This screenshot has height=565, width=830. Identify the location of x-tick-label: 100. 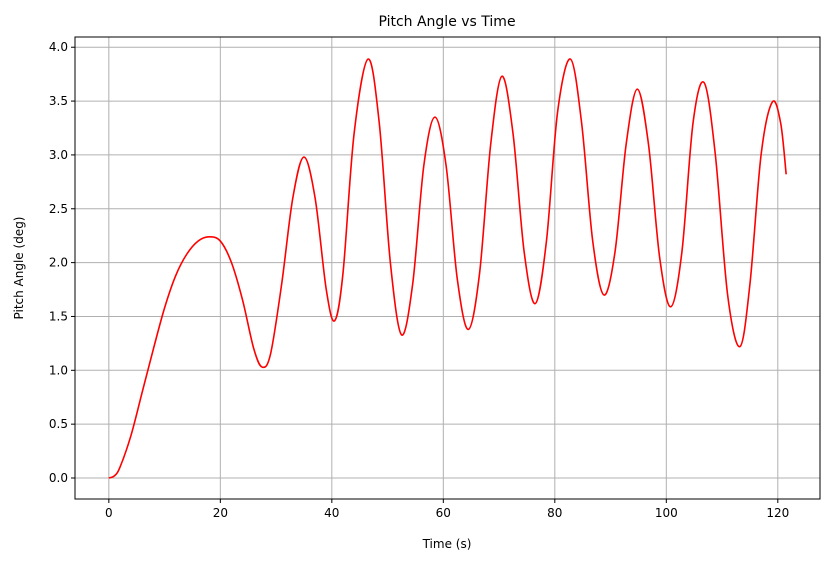
(666, 513).